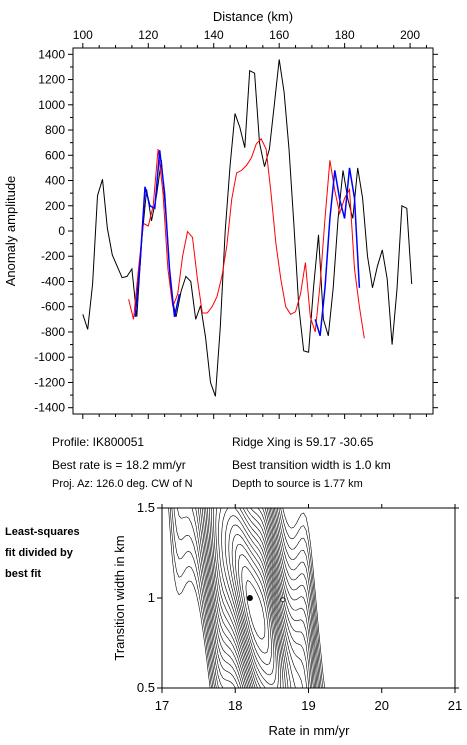 Image resolution: width=467 pixels, height=745 pixels. Describe the element at coordinates (49, 357) in the screenshot. I see `y-tick-label: -1000` at that location.